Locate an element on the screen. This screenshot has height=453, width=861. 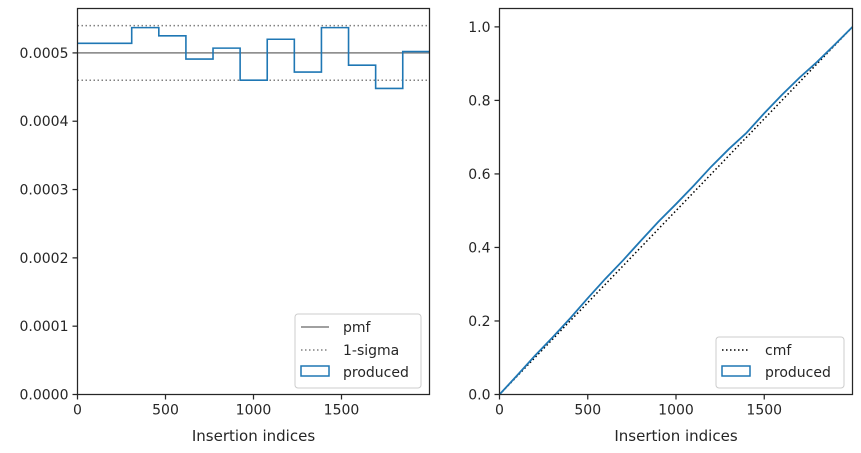
y-tick-label: 0.0005 is located at coordinates (44, 54).